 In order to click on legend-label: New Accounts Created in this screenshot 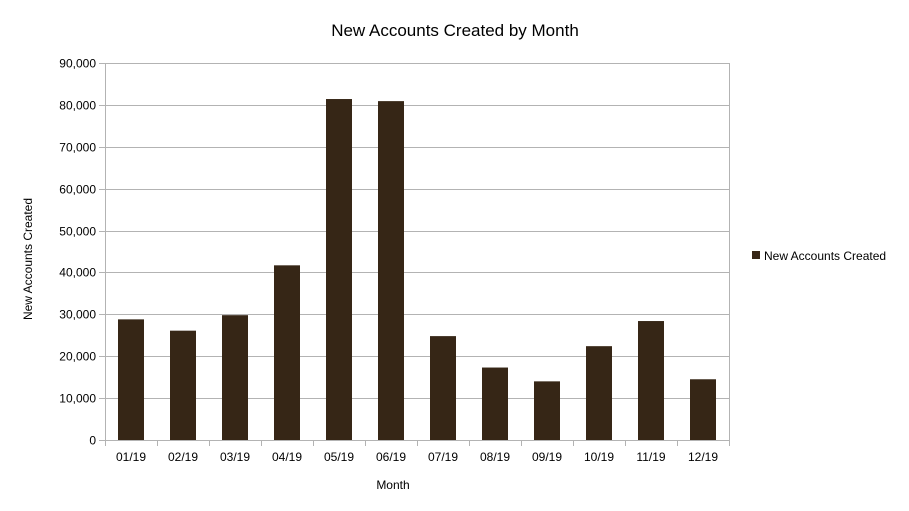, I will do `click(825, 256)`.